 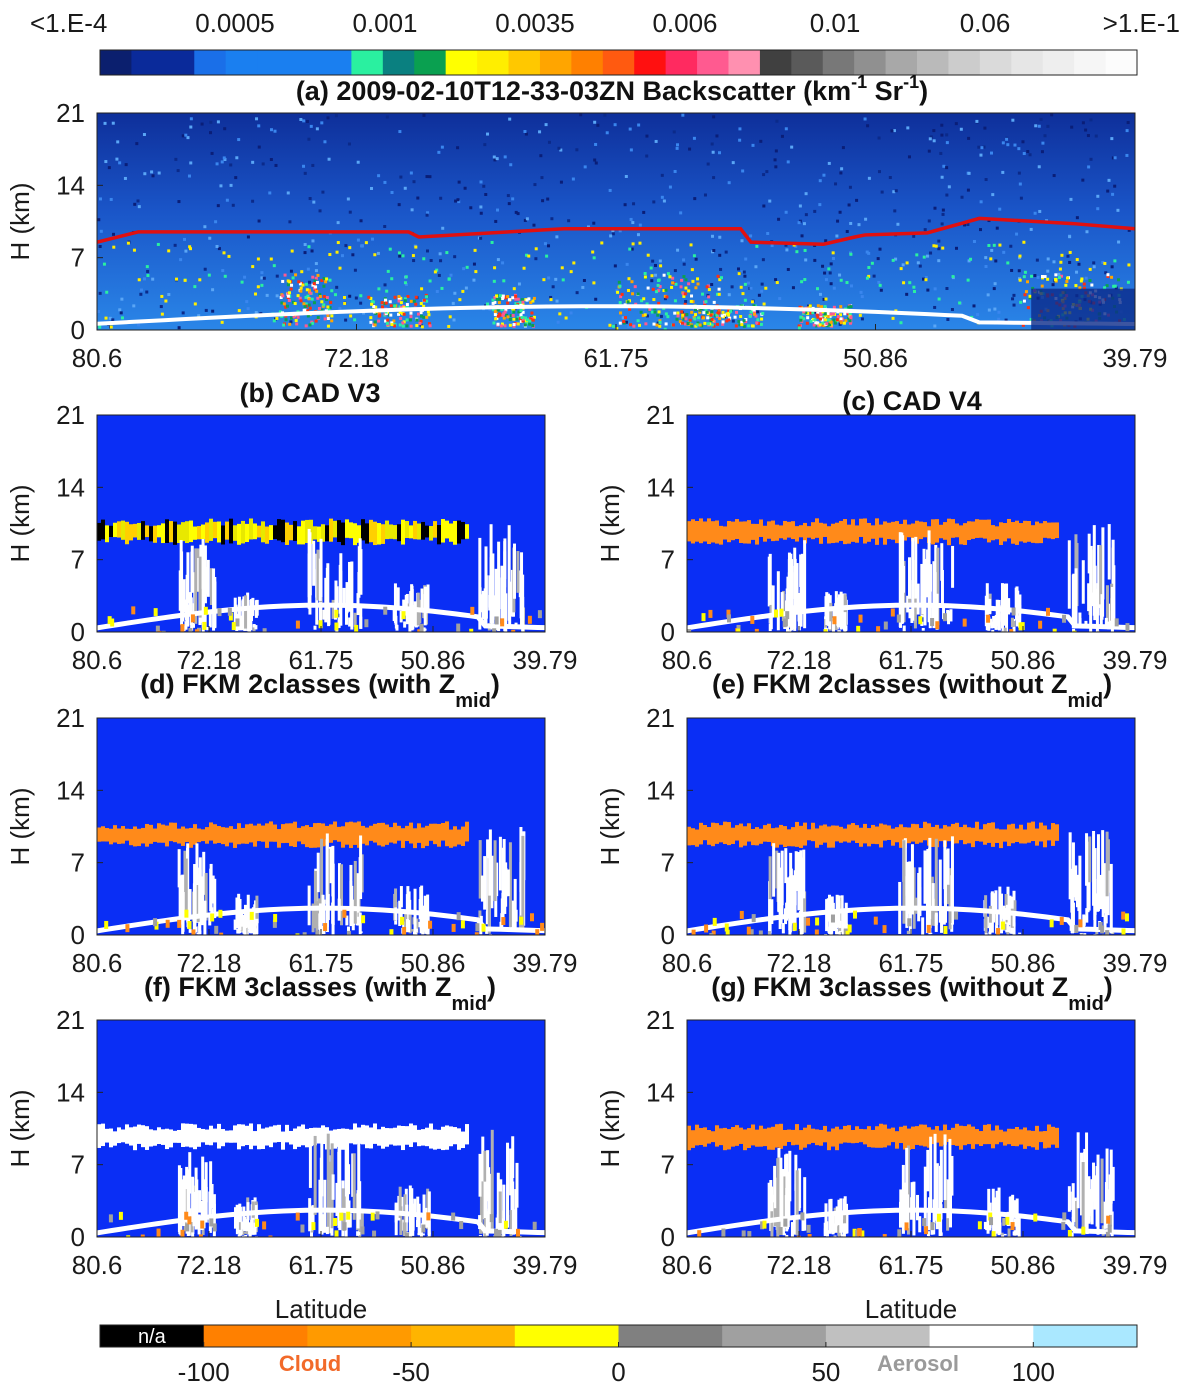 What do you see at coordinates (1134, 963) in the screenshot?
I see `x-tick-label: 39.79` at bounding box center [1134, 963].